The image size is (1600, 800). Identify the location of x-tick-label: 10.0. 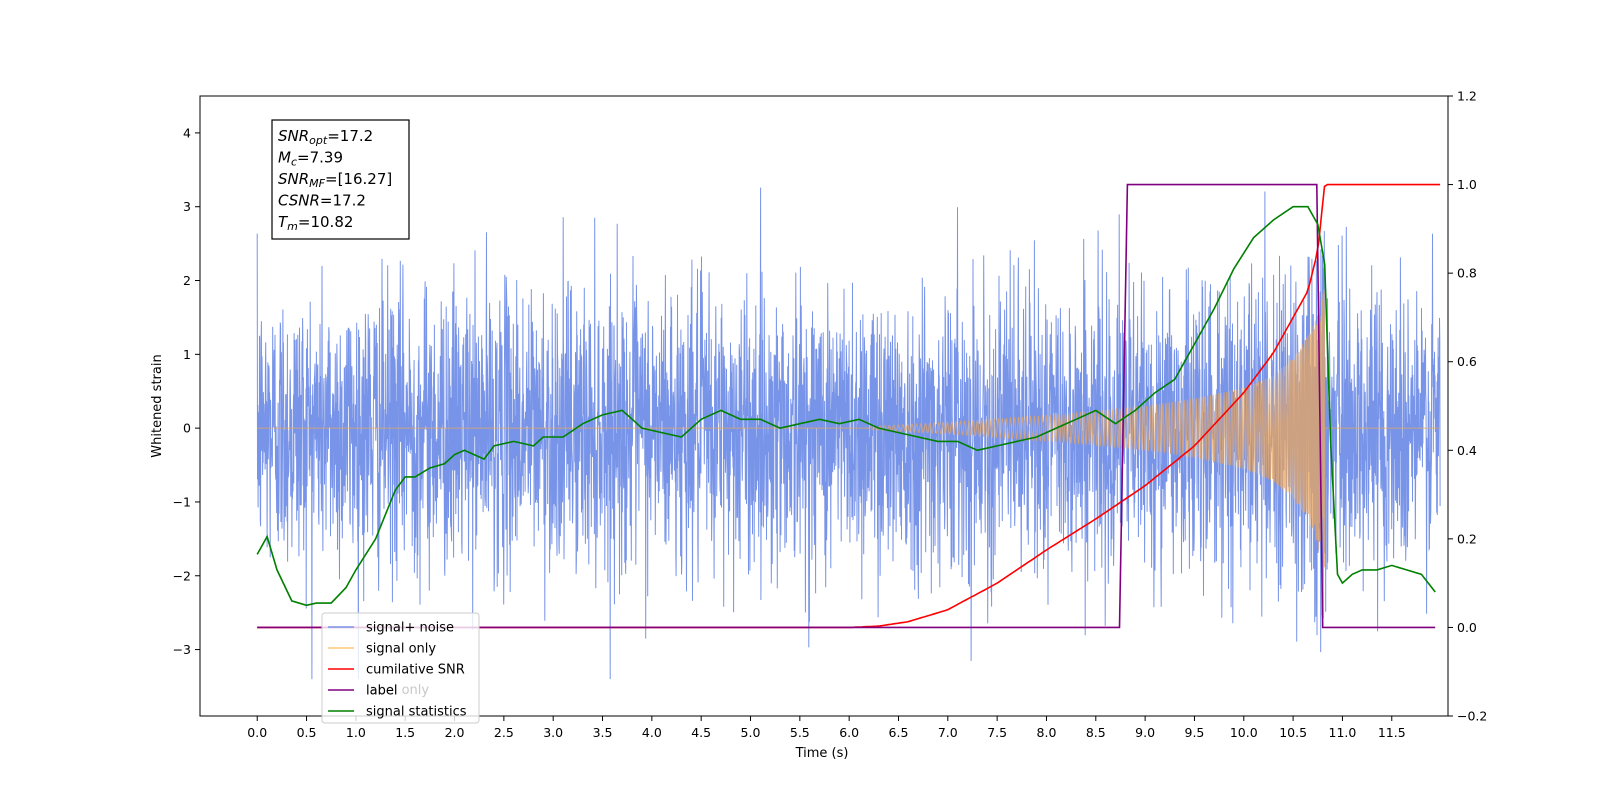
(1244, 732).